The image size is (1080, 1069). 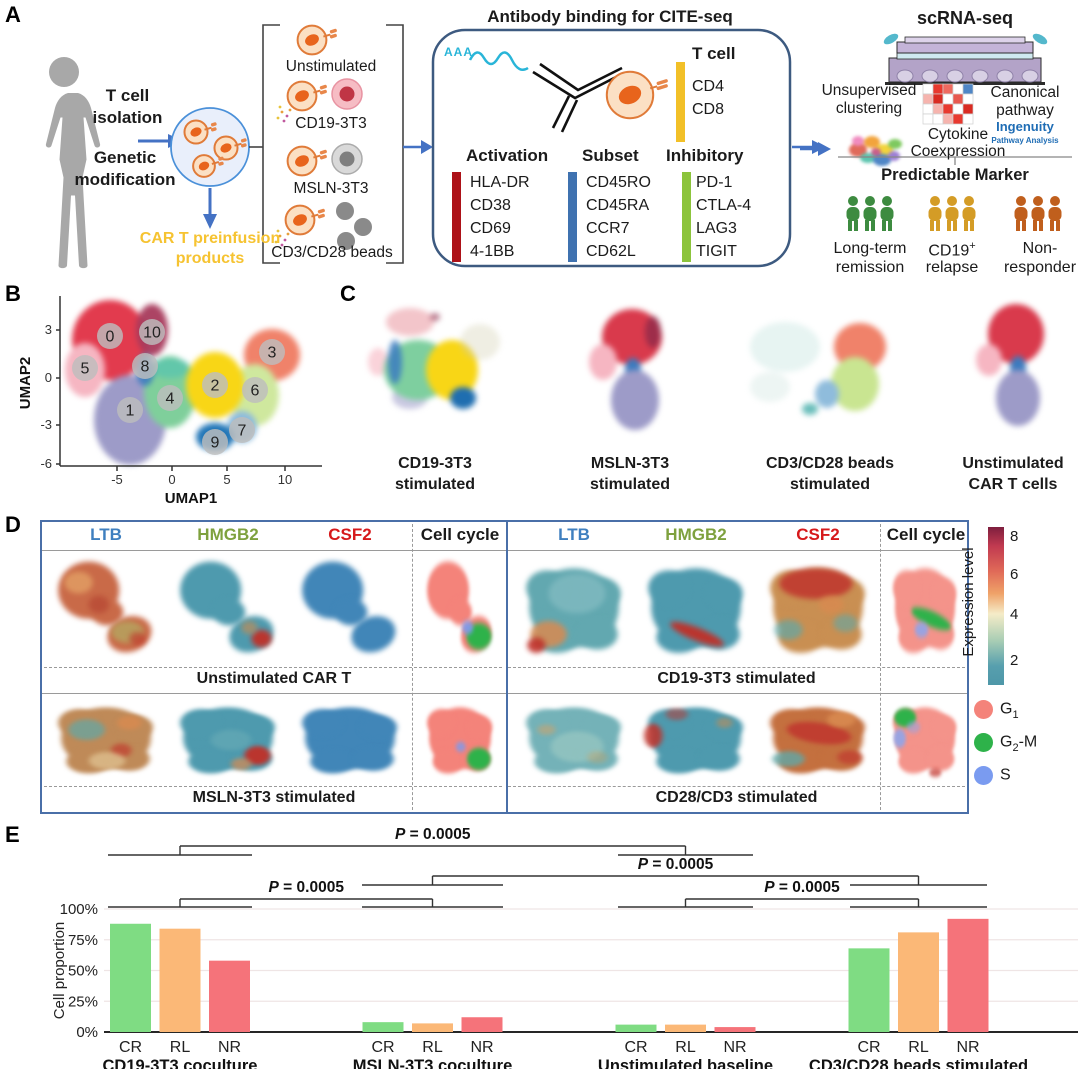 I want to click on header-csf2: CSF2, so click(x=350, y=534).